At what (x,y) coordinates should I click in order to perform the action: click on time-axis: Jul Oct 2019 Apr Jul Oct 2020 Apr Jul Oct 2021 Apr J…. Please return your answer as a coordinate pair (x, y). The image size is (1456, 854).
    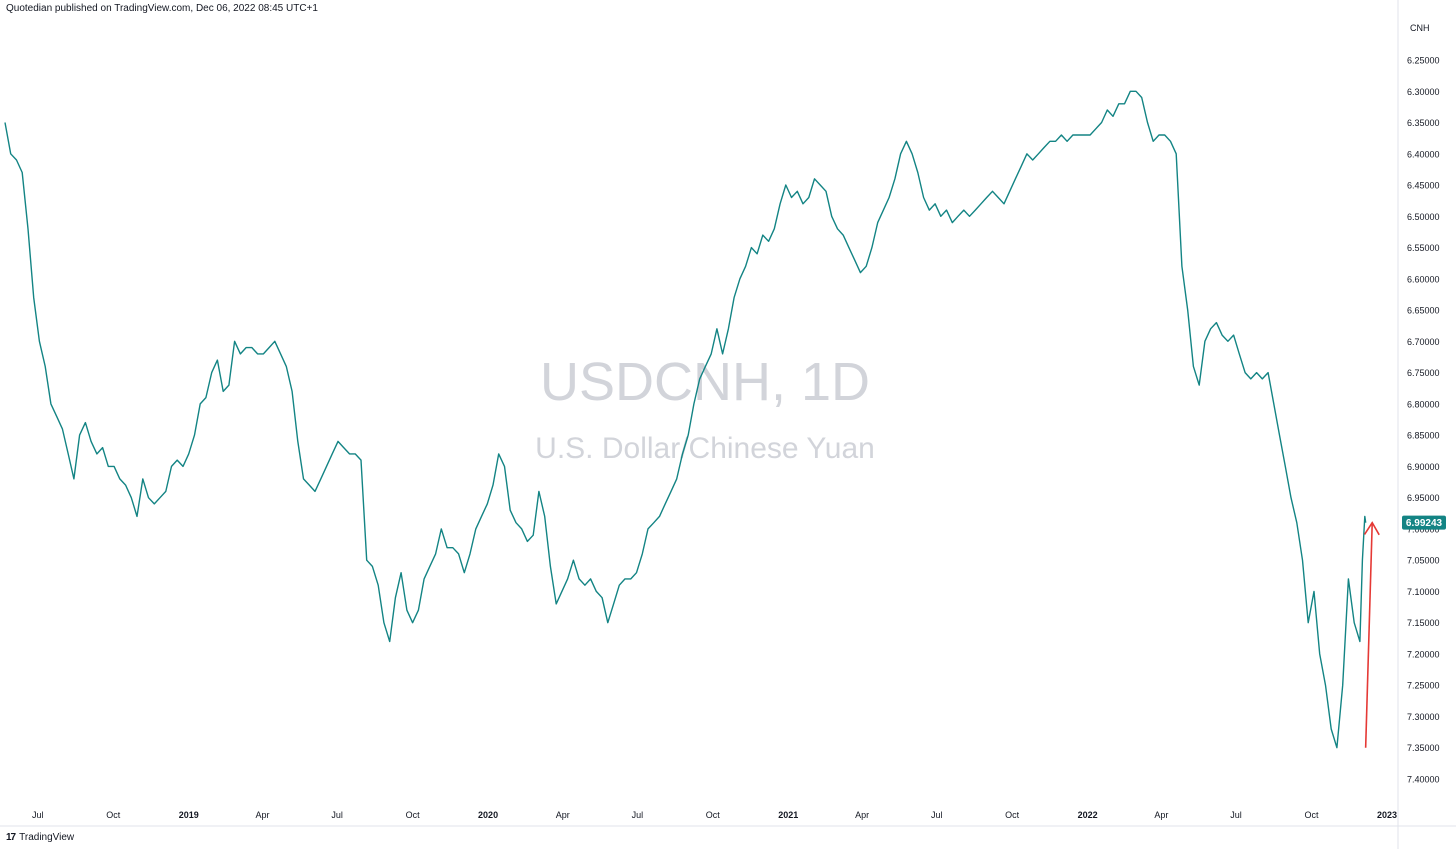
    Looking at the image, I should click on (714, 815).